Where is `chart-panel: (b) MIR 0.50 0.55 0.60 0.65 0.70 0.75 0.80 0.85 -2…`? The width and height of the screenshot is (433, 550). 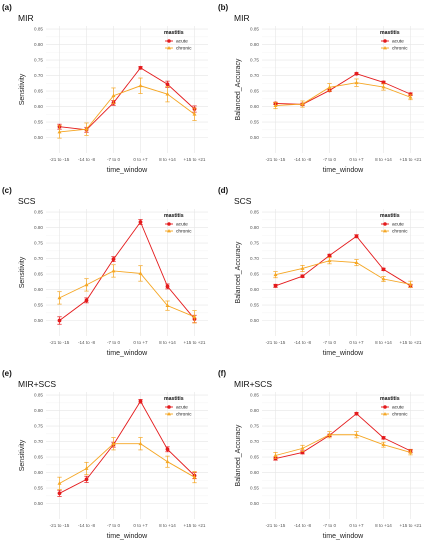
chart-panel: (b) MIR 0.50 0.55 0.60 0.65 0.70 0.75 0.80 0.85 -2… is located at coordinates (321, 88).